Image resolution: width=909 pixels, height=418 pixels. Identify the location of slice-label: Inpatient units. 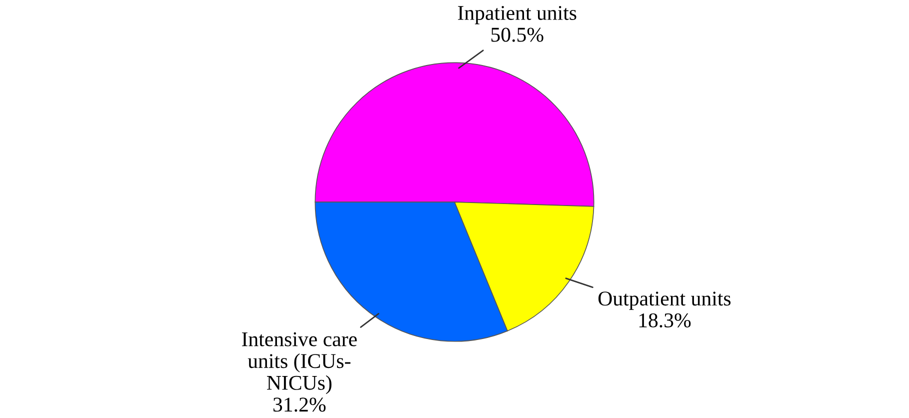
(517, 15).